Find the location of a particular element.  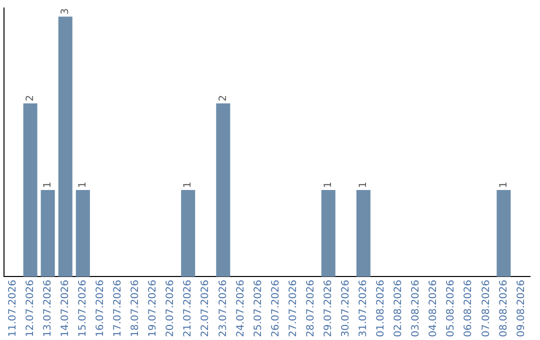

x-tick-label: 19.07.2026 is located at coordinates (153, 309).